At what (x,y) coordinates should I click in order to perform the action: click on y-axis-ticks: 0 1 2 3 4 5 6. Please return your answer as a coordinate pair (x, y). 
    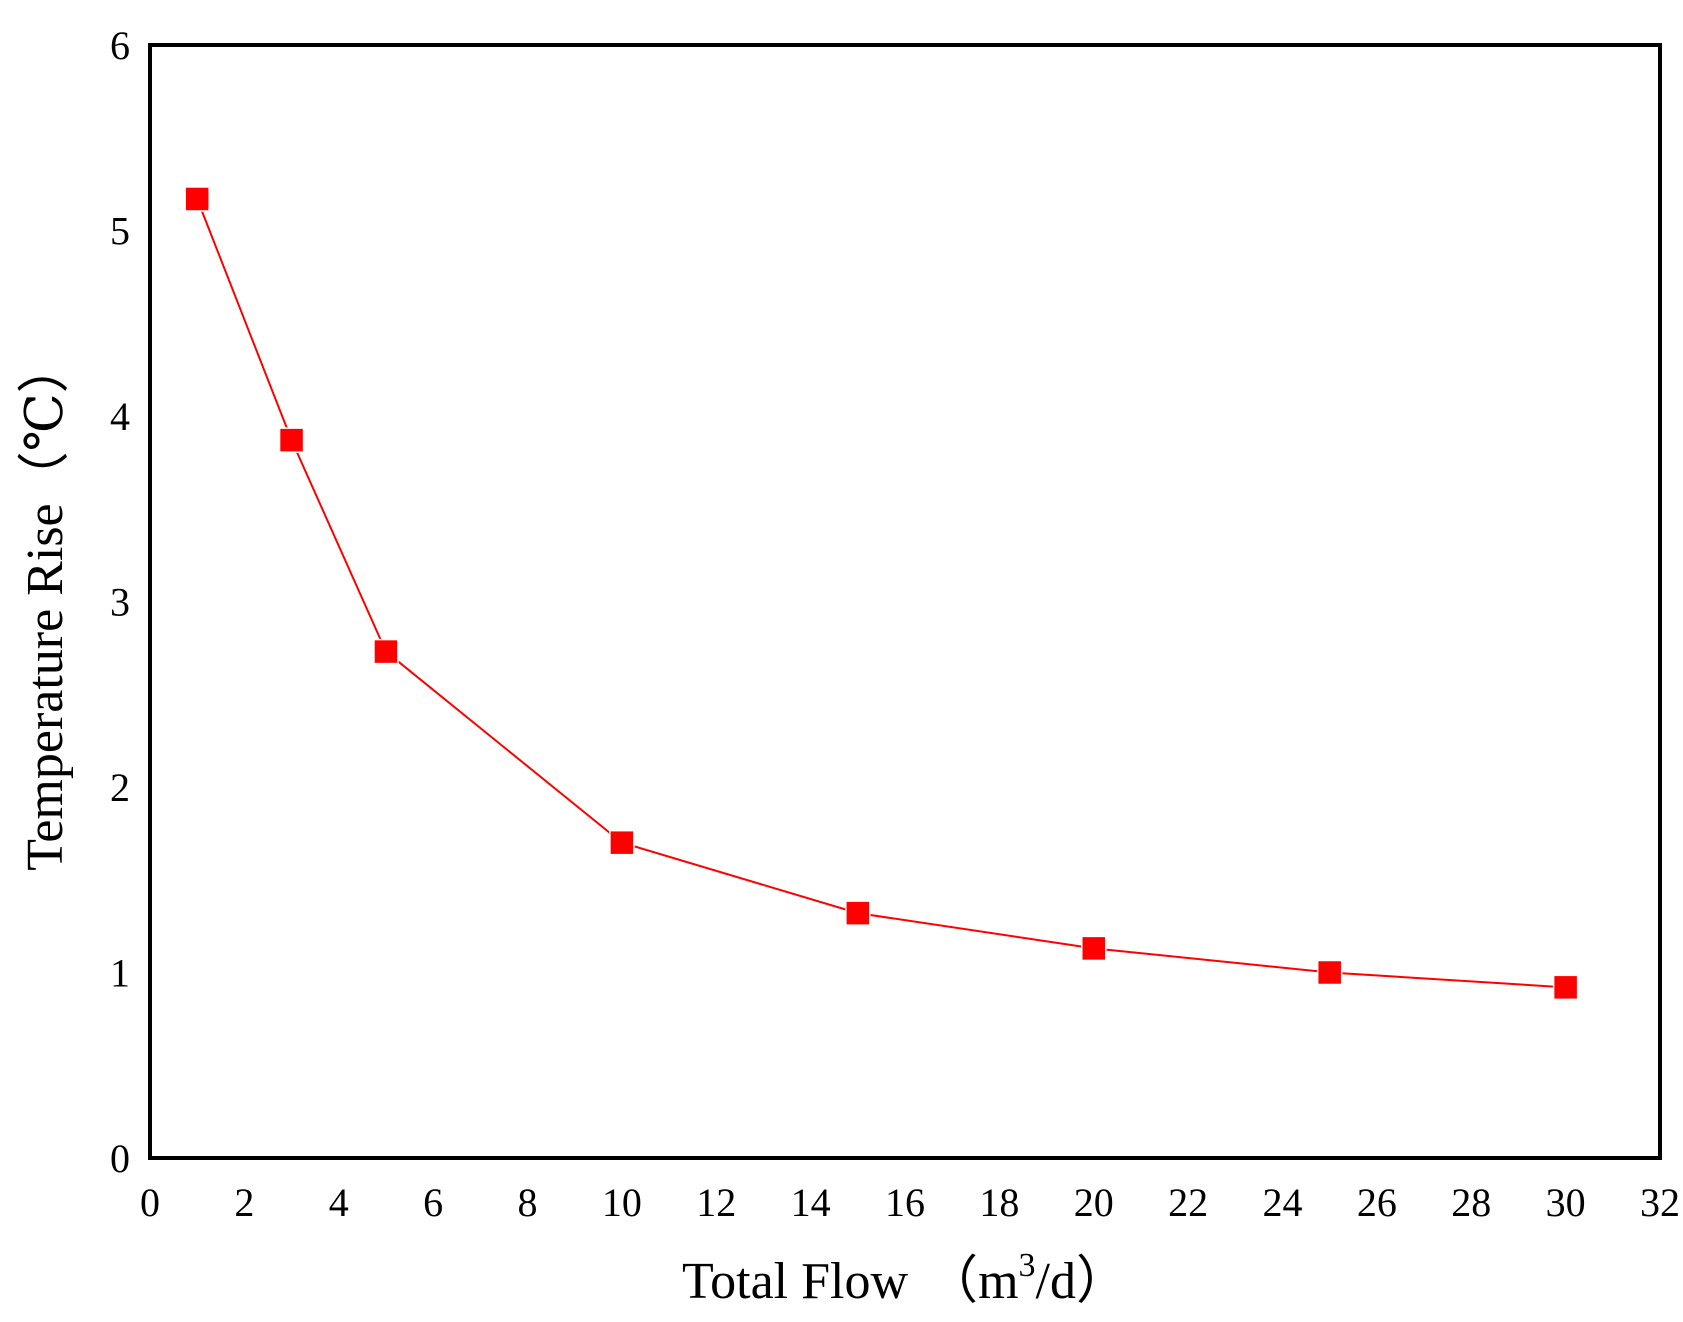
    Looking at the image, I should click on (120, 602).